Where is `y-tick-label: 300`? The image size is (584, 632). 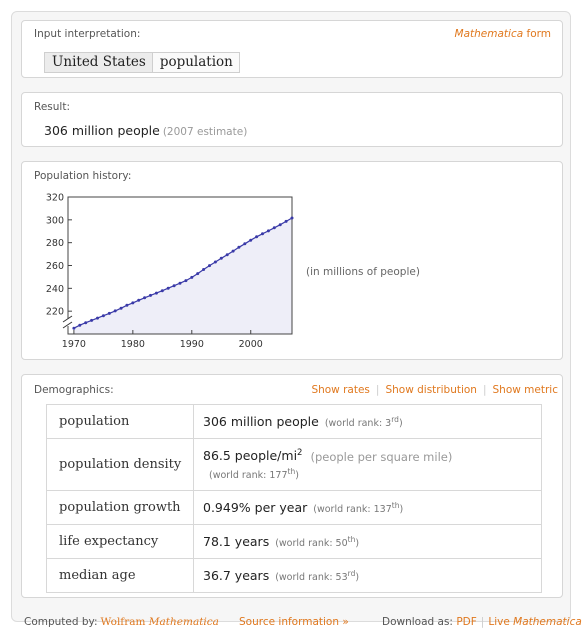 y-tick-label: 300 is located at coordinates (55, 220).